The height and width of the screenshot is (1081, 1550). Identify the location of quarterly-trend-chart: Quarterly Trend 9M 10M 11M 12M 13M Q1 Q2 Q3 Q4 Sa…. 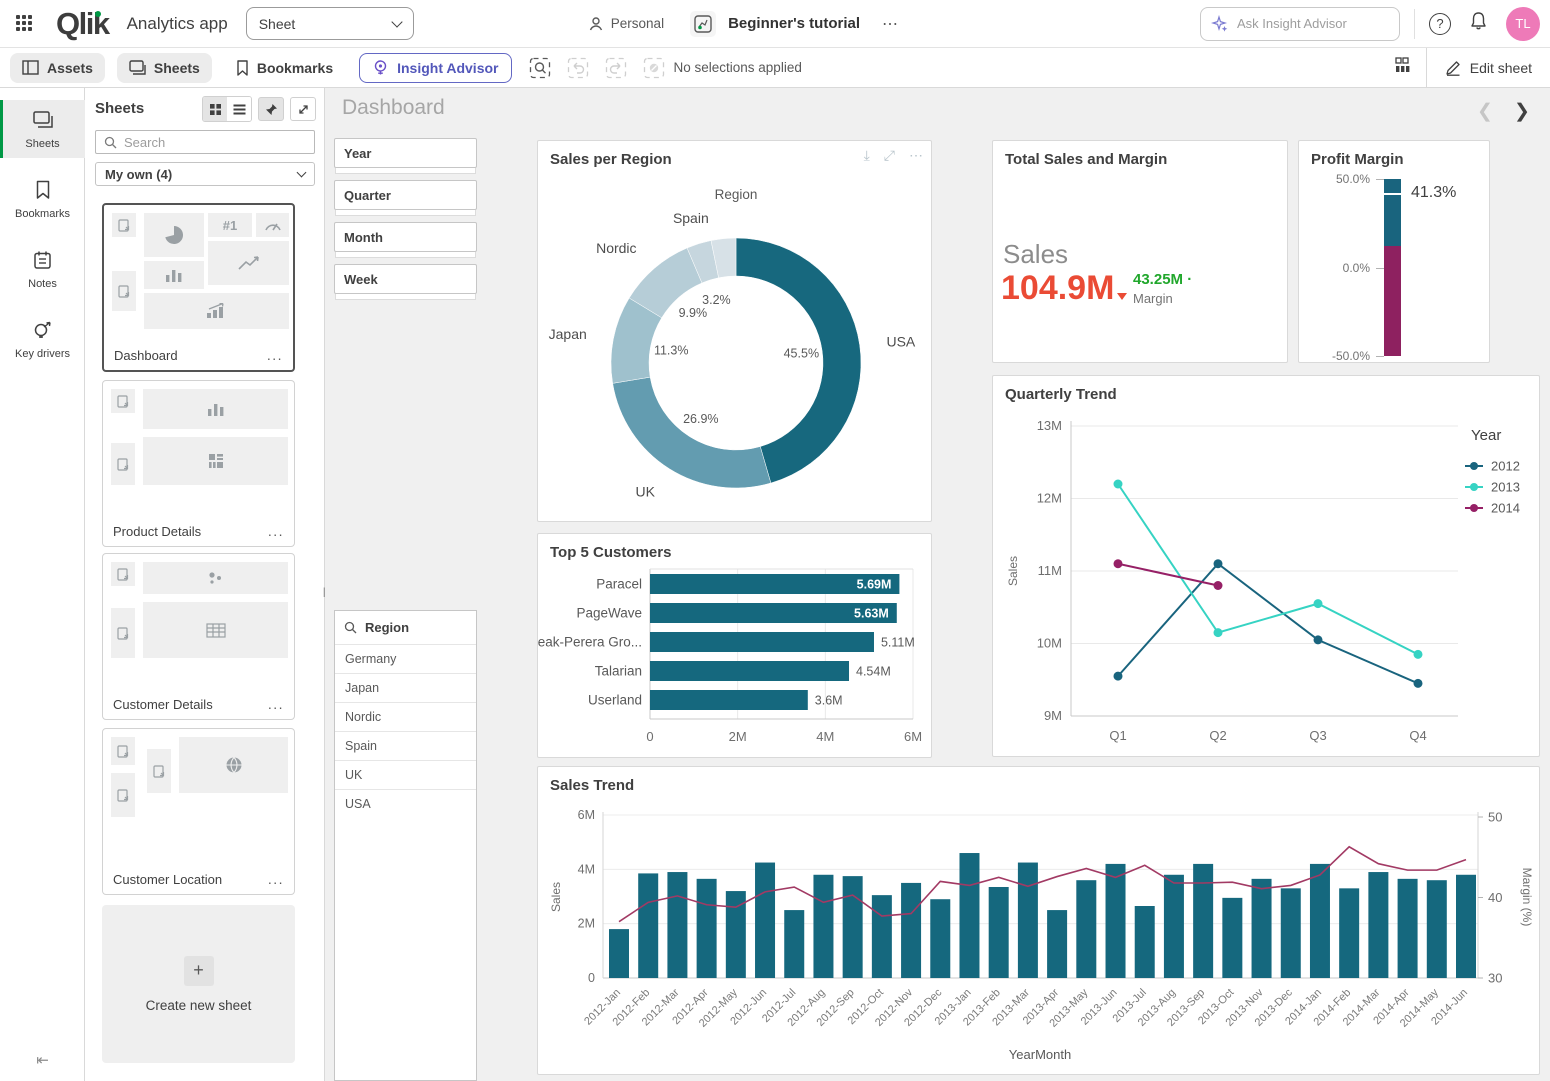
(1266, 566).